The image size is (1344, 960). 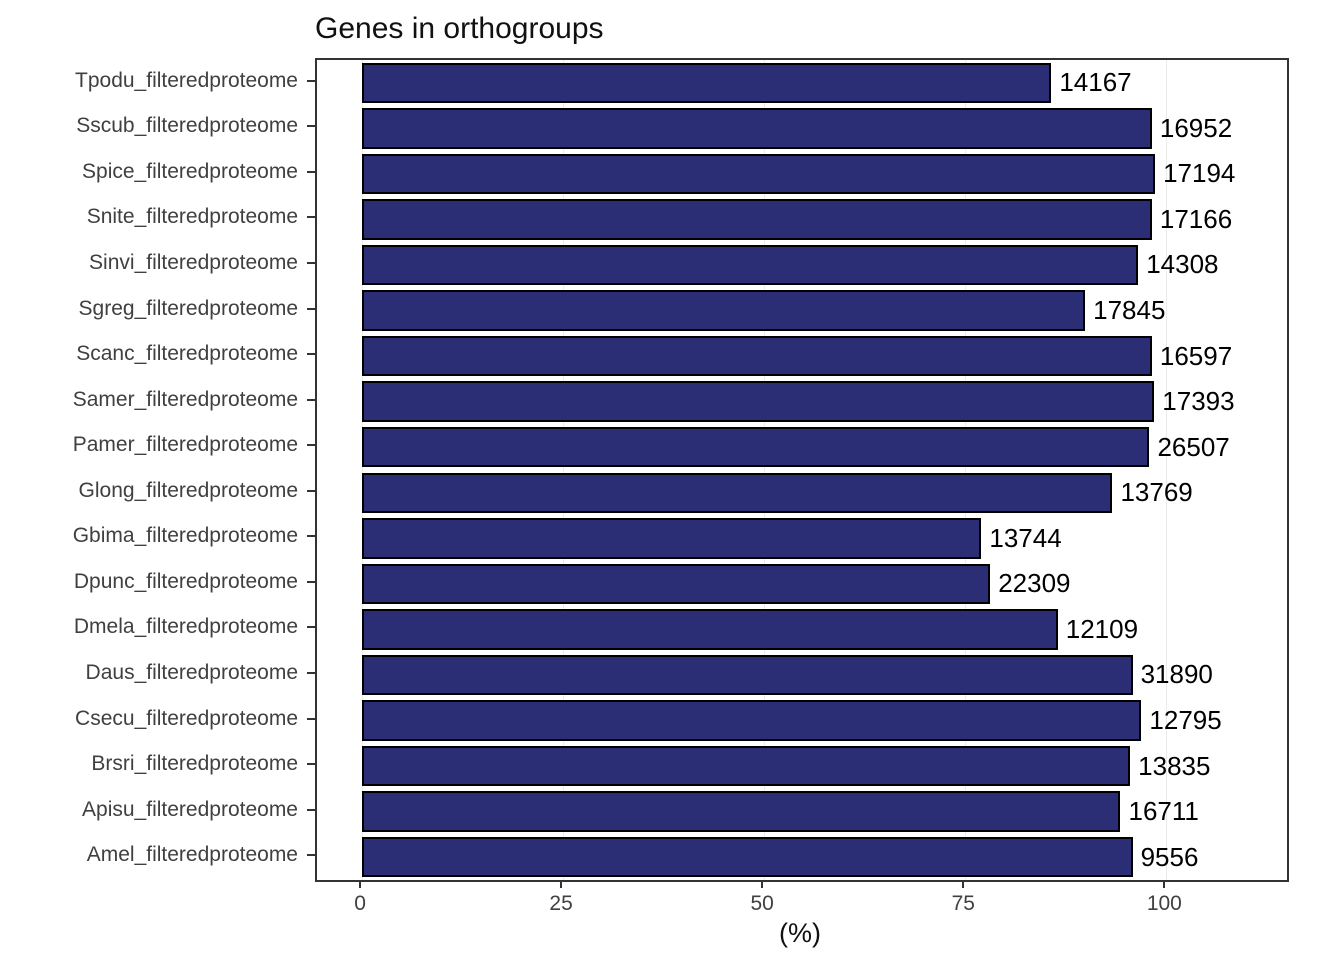 I want to click on bar-value-label: 13835, so click(x=1174, y=765).